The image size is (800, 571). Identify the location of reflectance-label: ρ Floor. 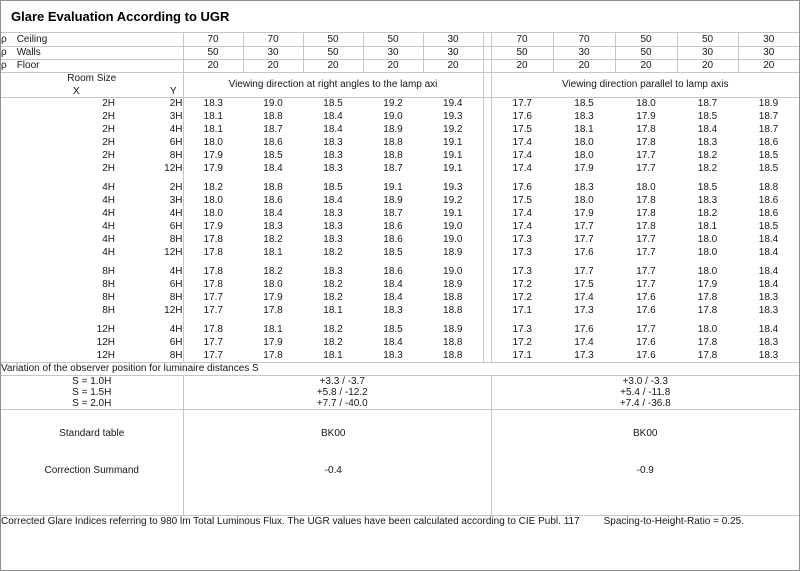
(92, 66).